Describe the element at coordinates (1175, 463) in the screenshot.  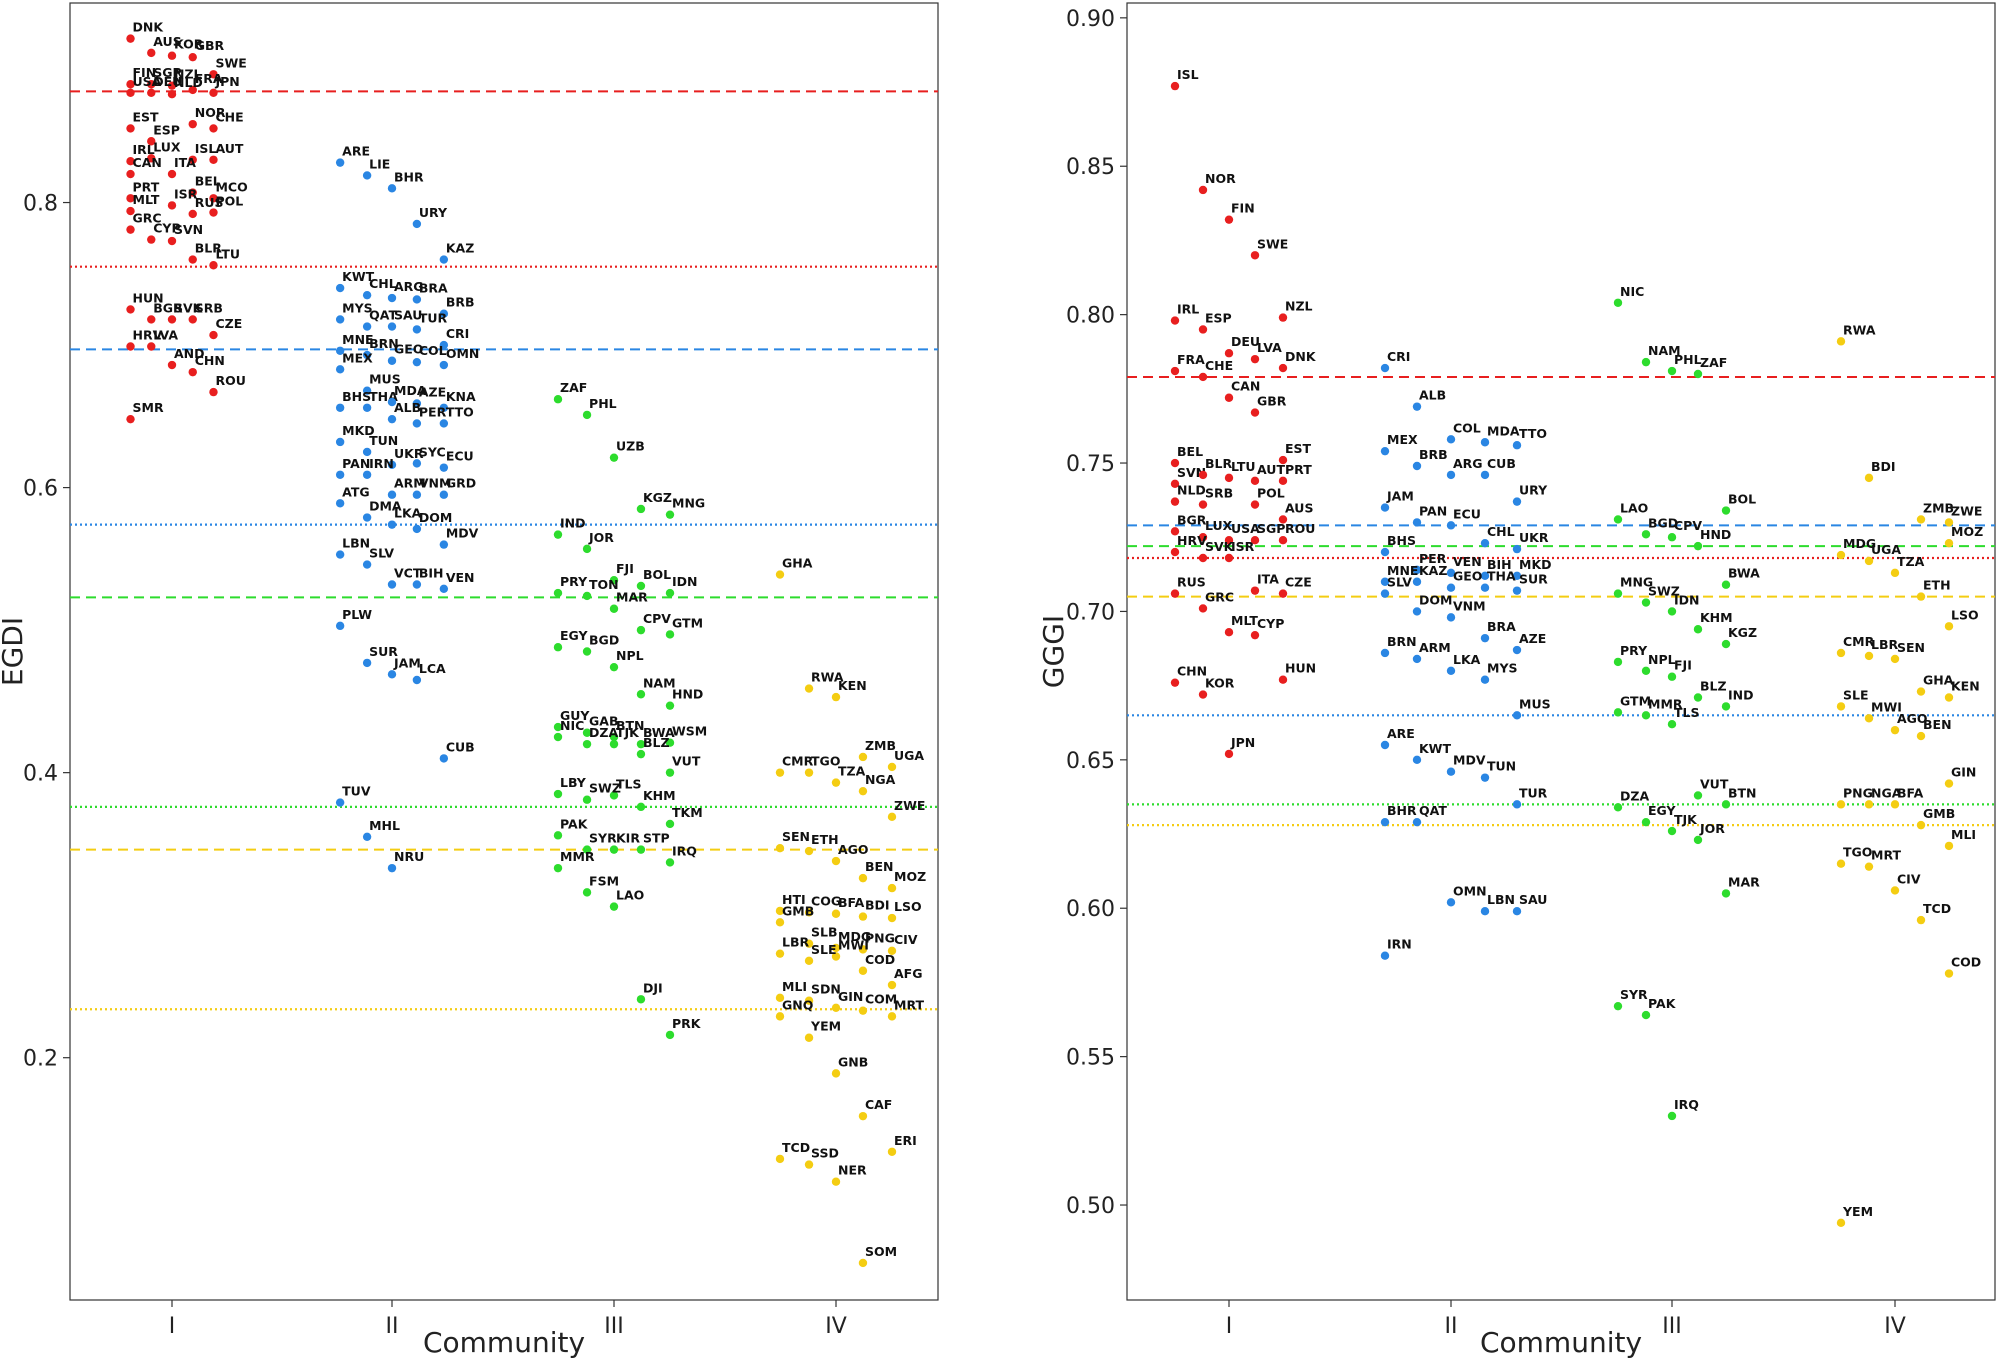
I see `data-point-bel` at that location.